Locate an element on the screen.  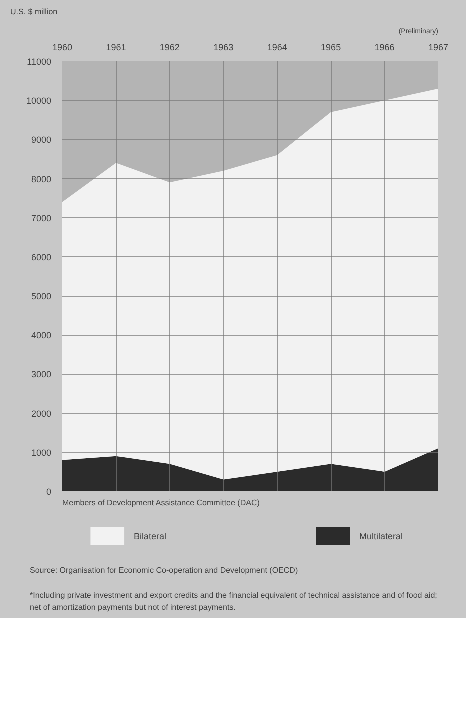
x-axis-title: Members of Development Assistance Committee (DAC) is located at coordinates (161, 503).